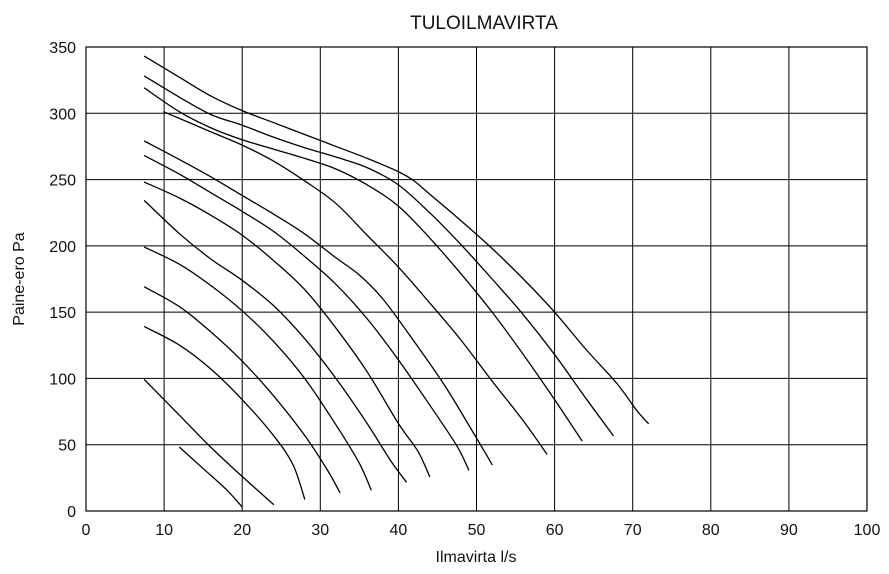 This screenshot has width=889, height=574. Describe the element at coordinates (62, 114) in the screenshot. I see `y-tick-label: 300` at that location.